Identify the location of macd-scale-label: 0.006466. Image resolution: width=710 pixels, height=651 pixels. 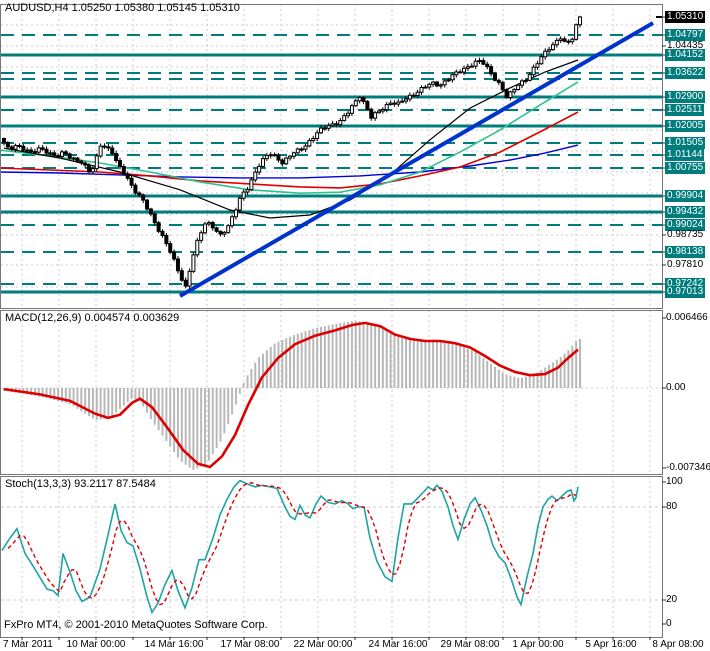
(687, 317).